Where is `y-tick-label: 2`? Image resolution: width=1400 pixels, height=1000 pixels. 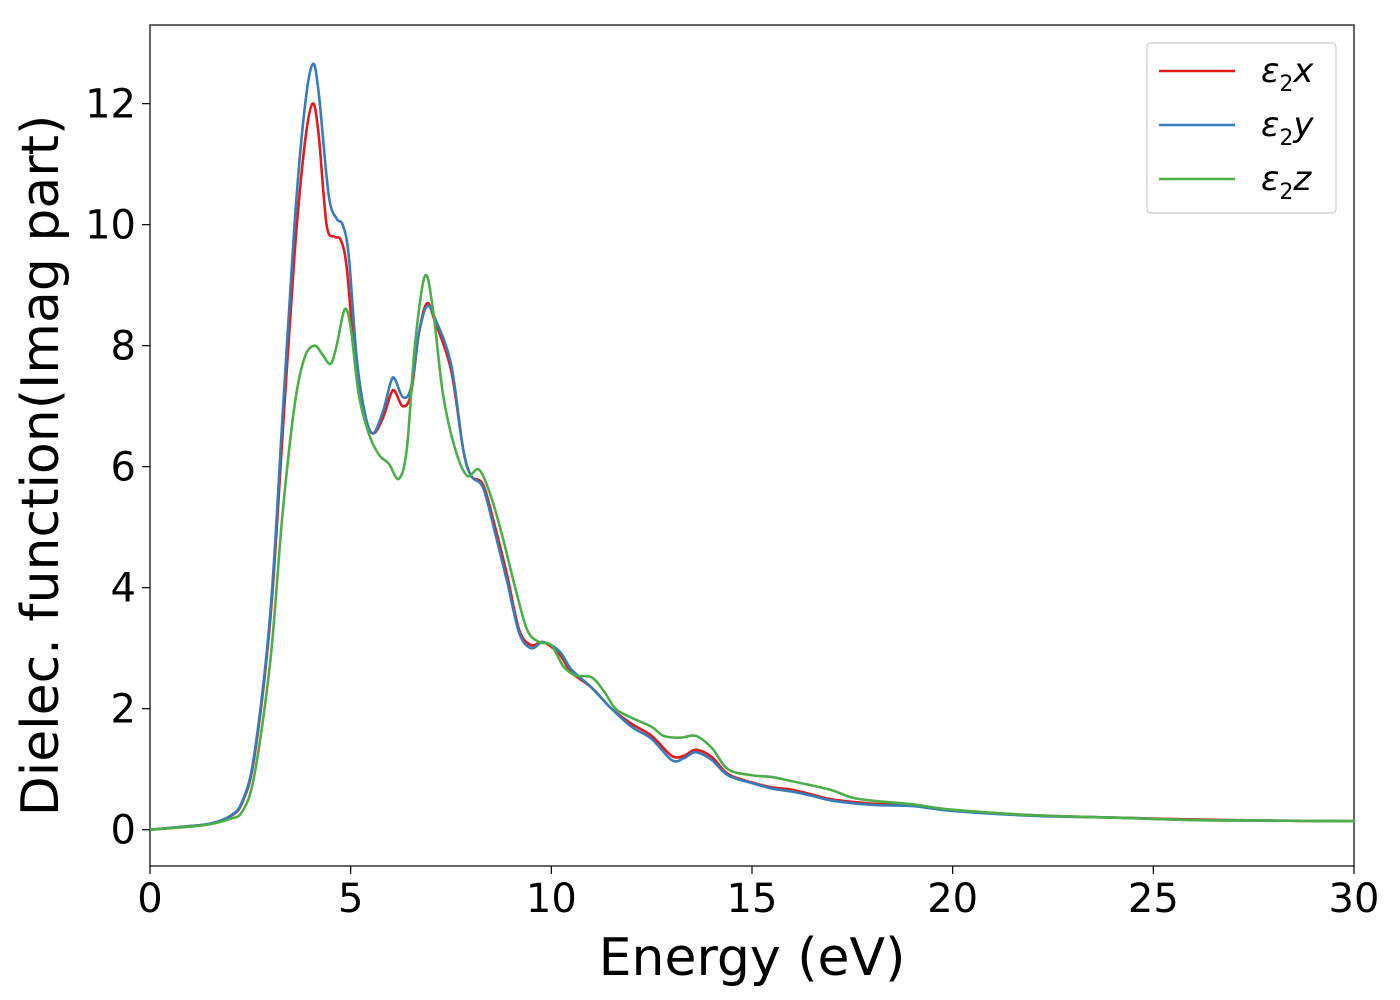
y-tick-label: 2 is located at coordinates (123, 710).